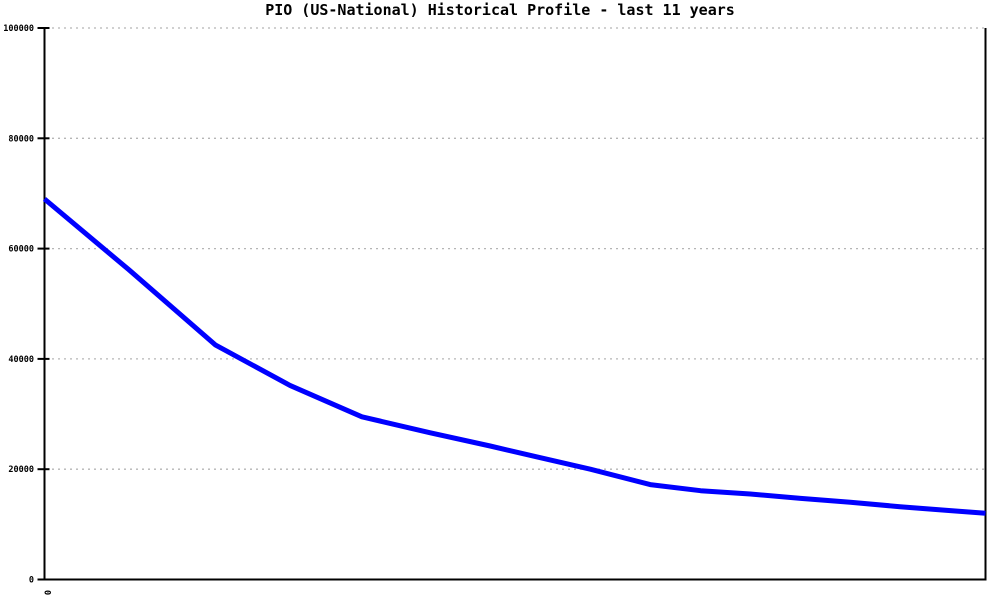 This screenshot has width=1000, height=600. Describe the element at coordinates (31, 581) in the screenshot. I see `y-tick-label: 0` at that location.